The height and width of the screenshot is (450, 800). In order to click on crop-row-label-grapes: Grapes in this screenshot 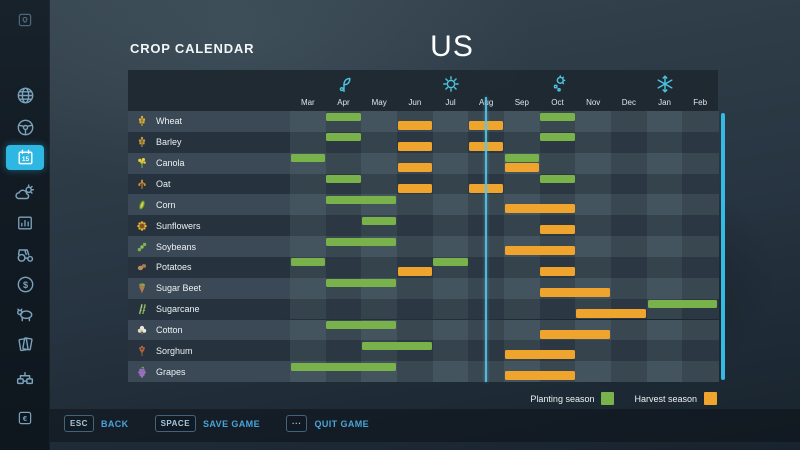, I will do `click(209, 372)`.